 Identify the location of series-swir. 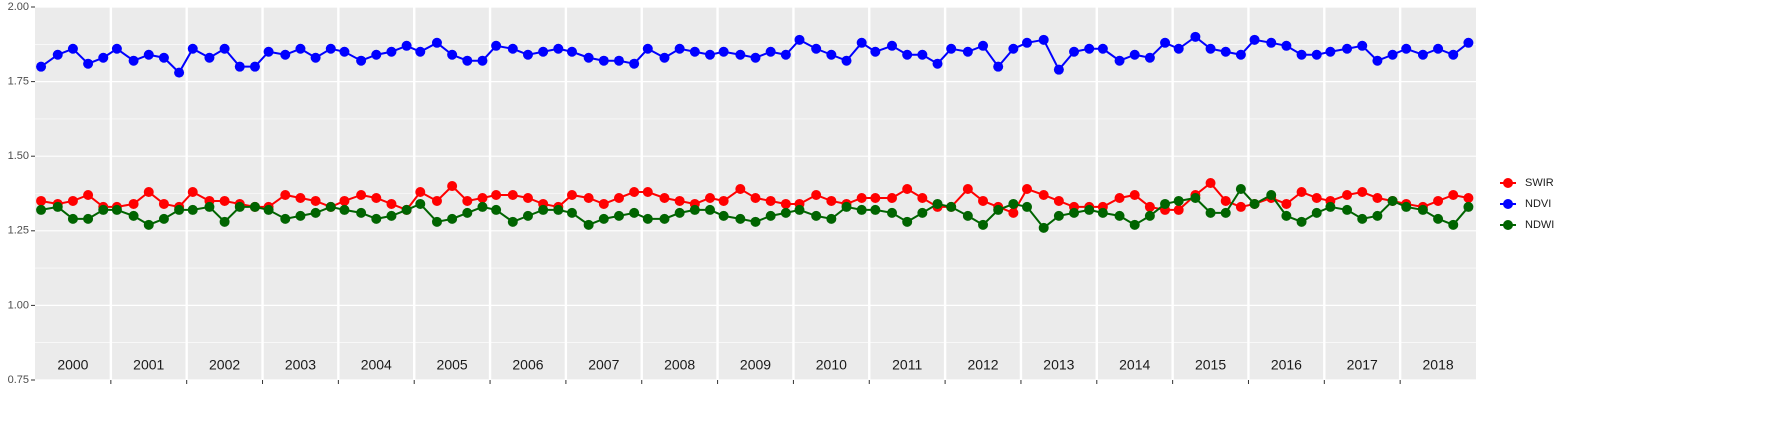
(755, 198).